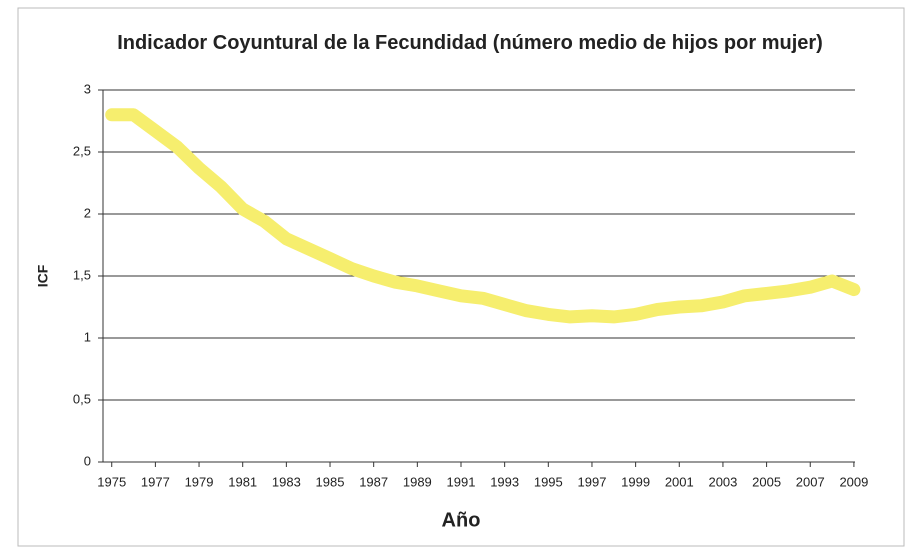 Image resolution: width=912 pixels, height=552 pixels. Describe the element at coordinates (87, 460) in the screenshot. I see `y-tick-label: 0` at that location.